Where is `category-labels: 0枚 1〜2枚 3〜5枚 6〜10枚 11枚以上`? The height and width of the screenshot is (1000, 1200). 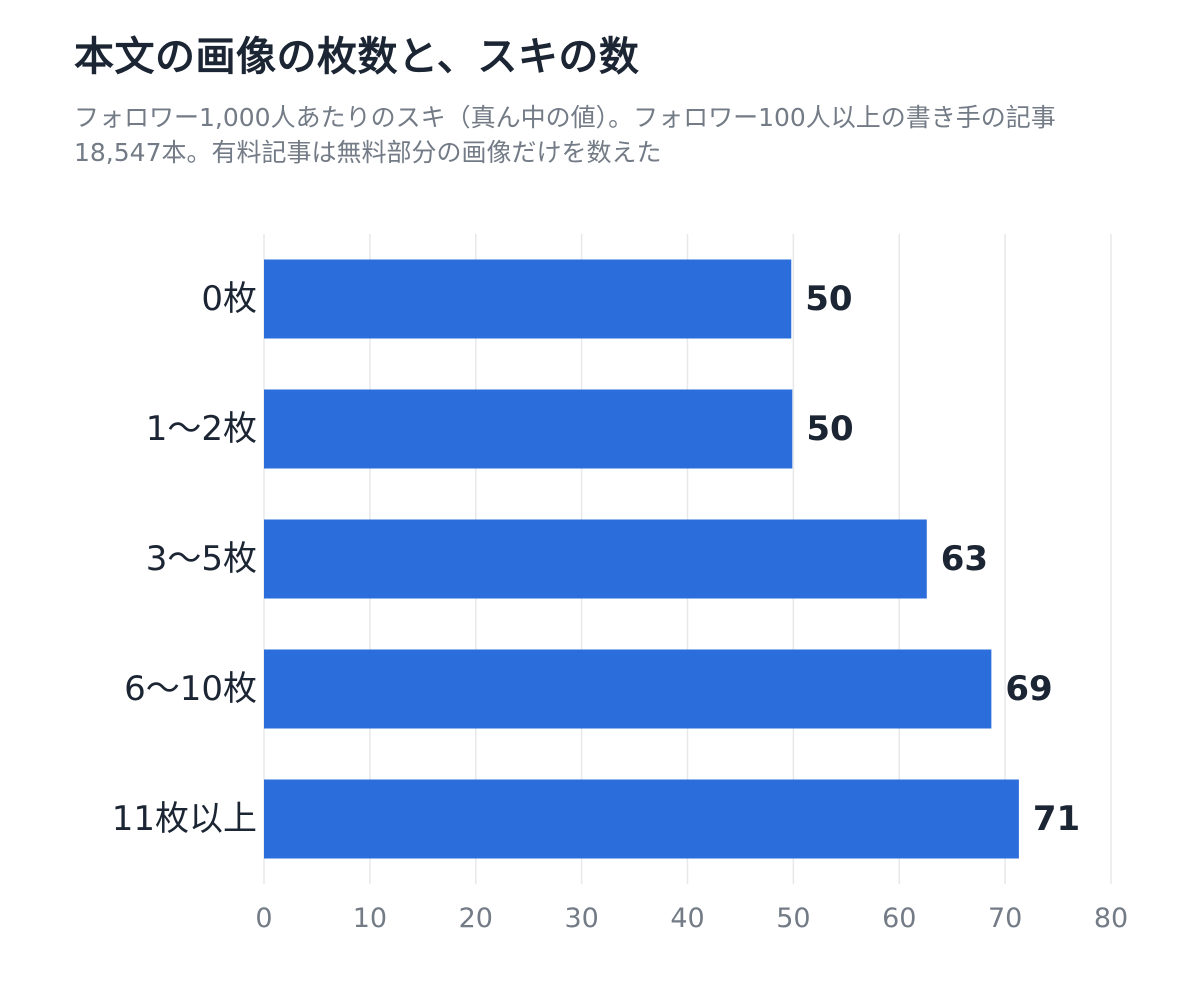 category-labels: 0枚 1〜2枚 3〜5枚 6〜10枚 11枚以上 is located at coordinates (184, 559).